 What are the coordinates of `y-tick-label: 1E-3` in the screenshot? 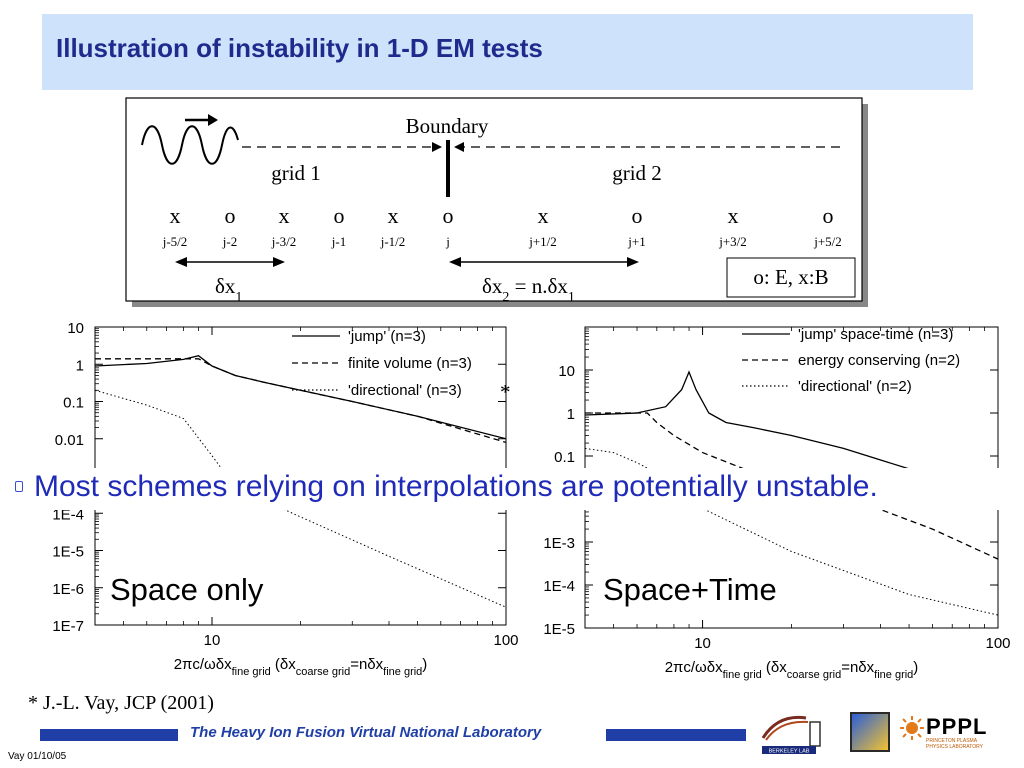 It's located at (559, 543).